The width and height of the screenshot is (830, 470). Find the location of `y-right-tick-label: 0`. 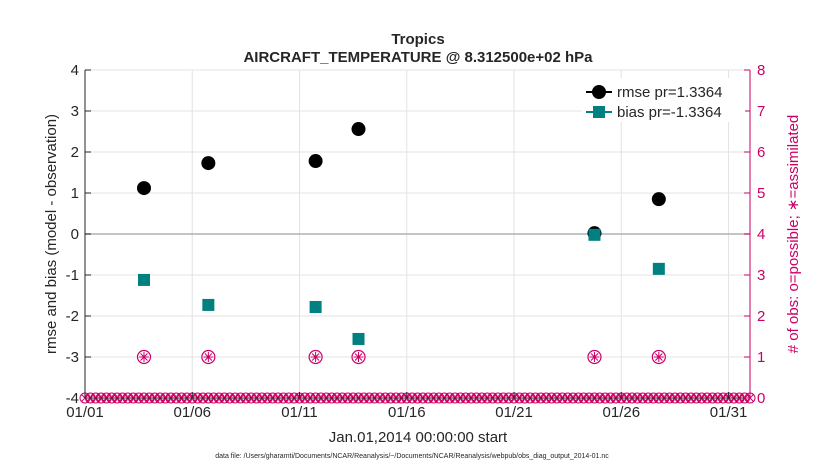

y-right-tick-label: 0 is located at coordinates (761, 398).